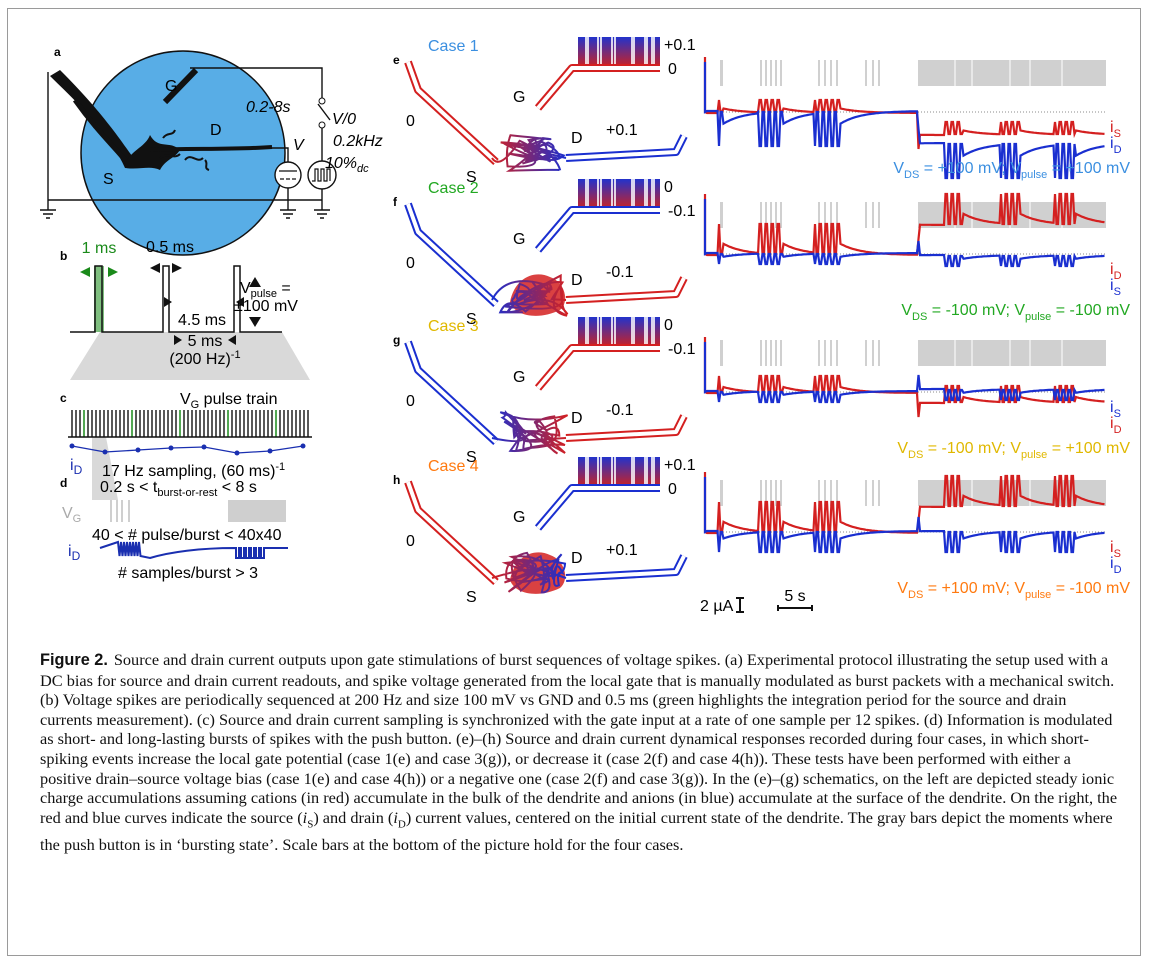  Describe the element at coordinates (353, 817) in the screenshot. I see `caption-text: ) and drain (` at that location.